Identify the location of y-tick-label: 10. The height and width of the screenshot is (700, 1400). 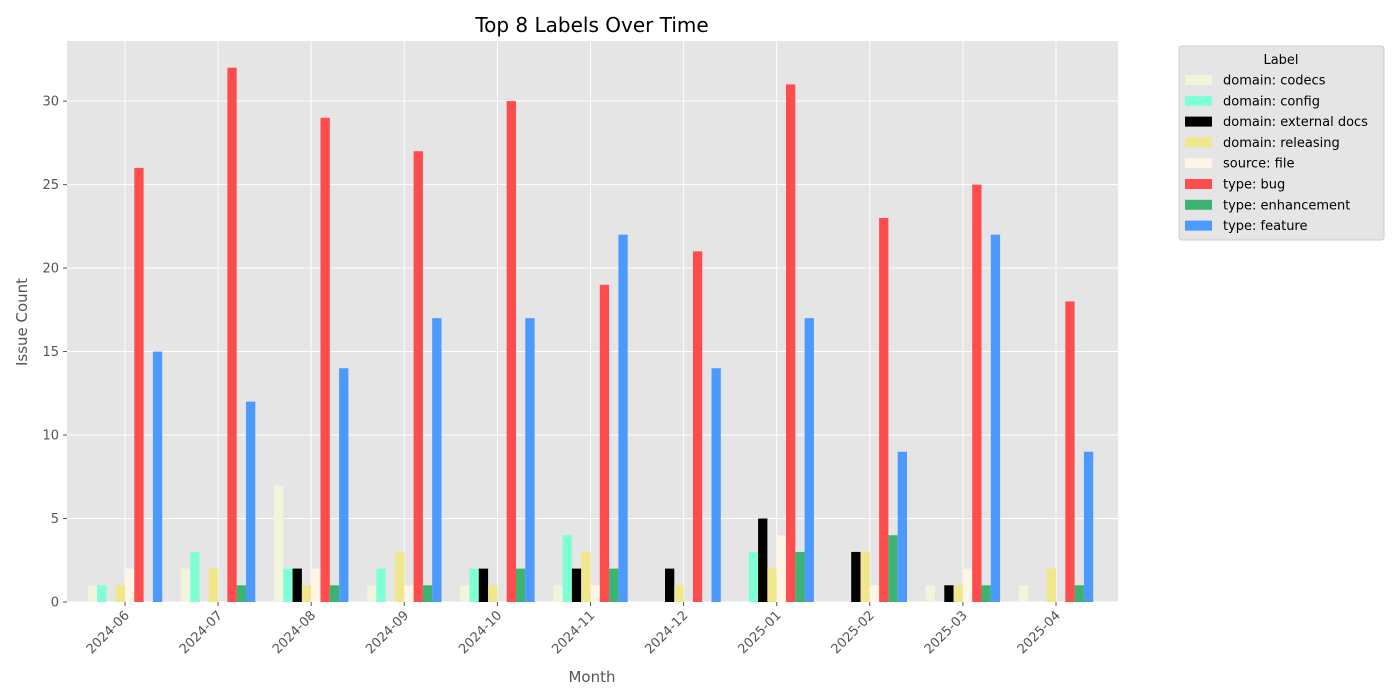
(50, 436).